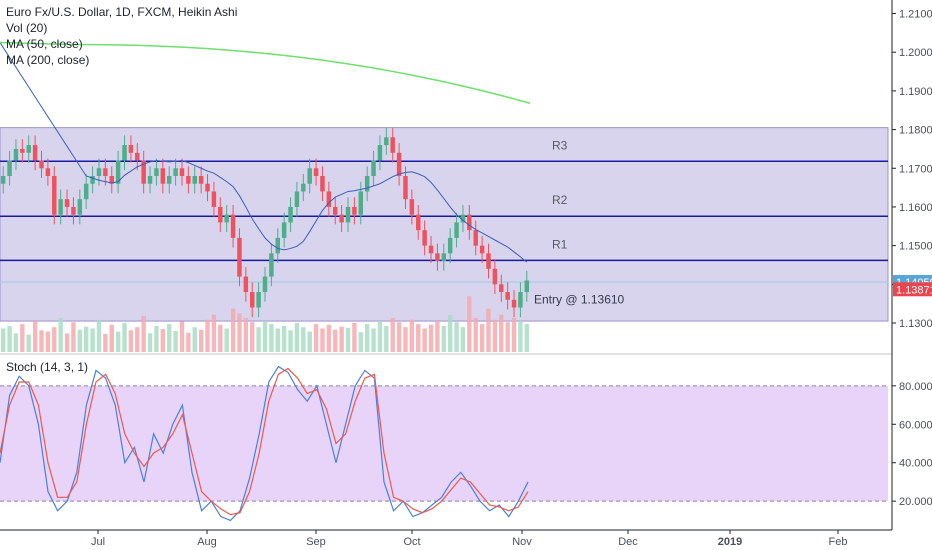 The height and width of the screenshot is (550, 932). I want to click on stoch-tick-label: 40.0000, so click(915, 464).